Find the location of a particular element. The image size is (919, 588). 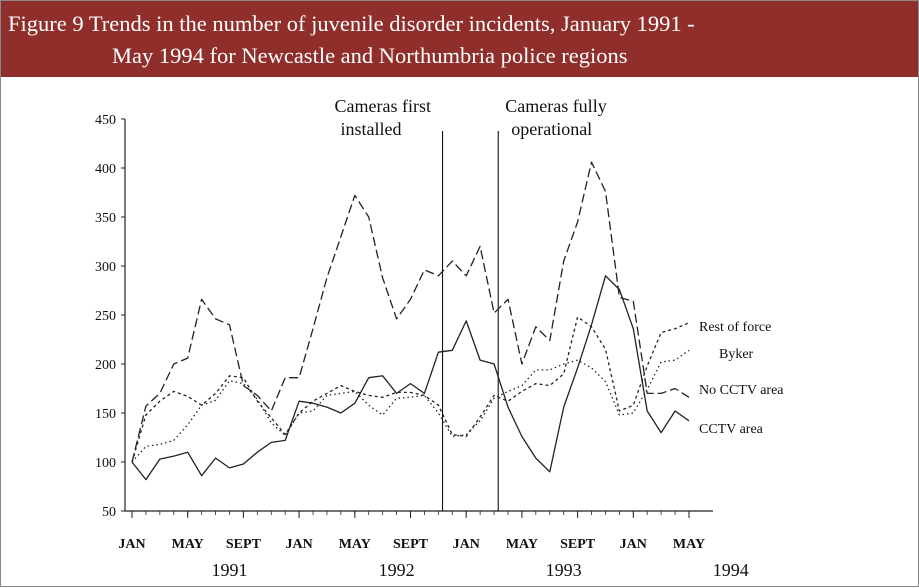

year-label: 1991 is located at coordinates (229, 570).